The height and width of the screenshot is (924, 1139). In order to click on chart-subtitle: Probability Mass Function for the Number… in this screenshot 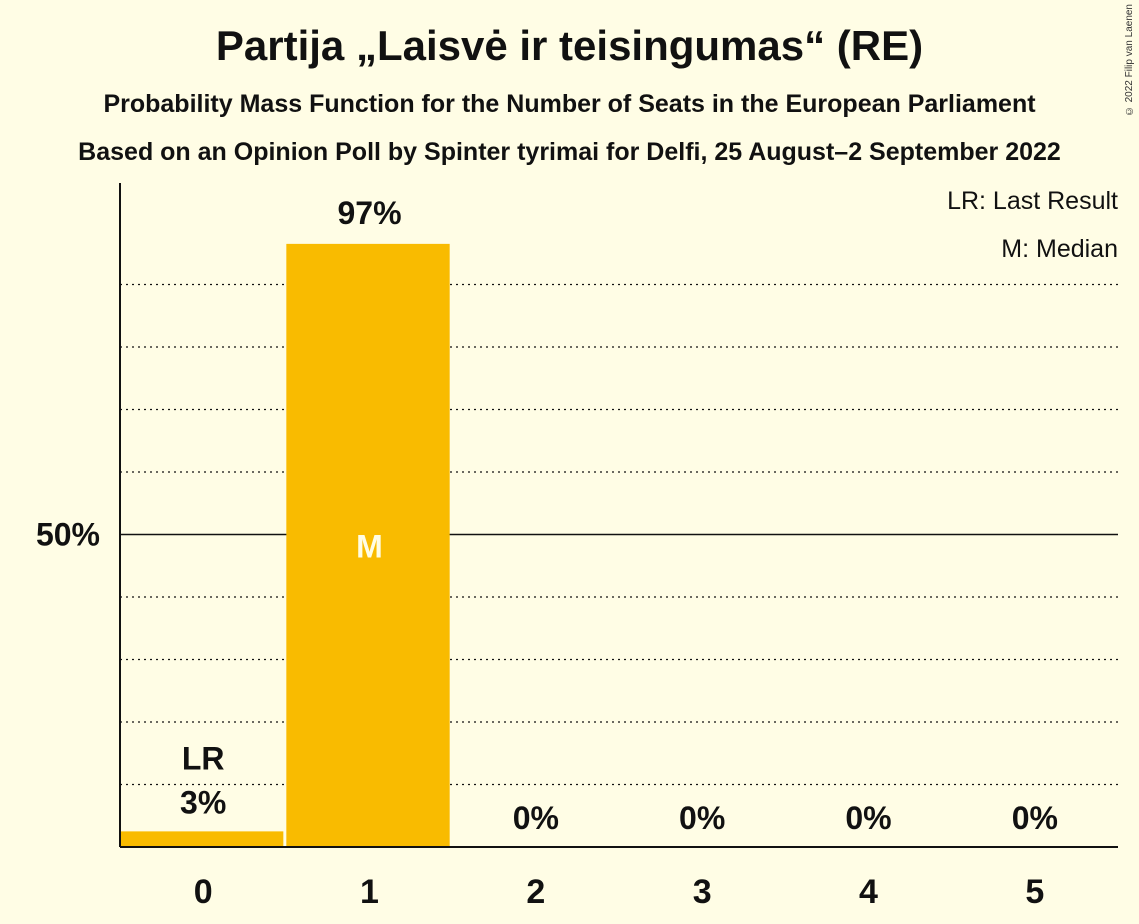, I will do `click(569, 104)`.